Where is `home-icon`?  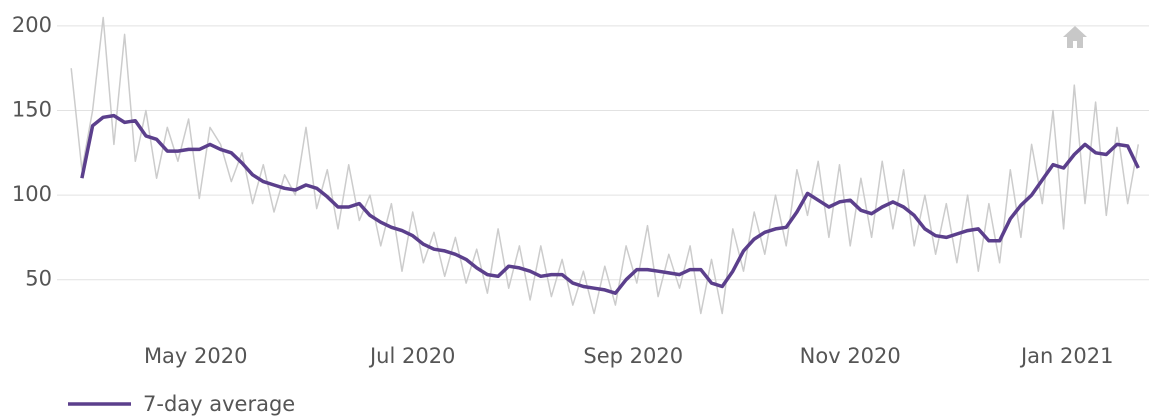
home-icon is located at coordinates (1075, 37).